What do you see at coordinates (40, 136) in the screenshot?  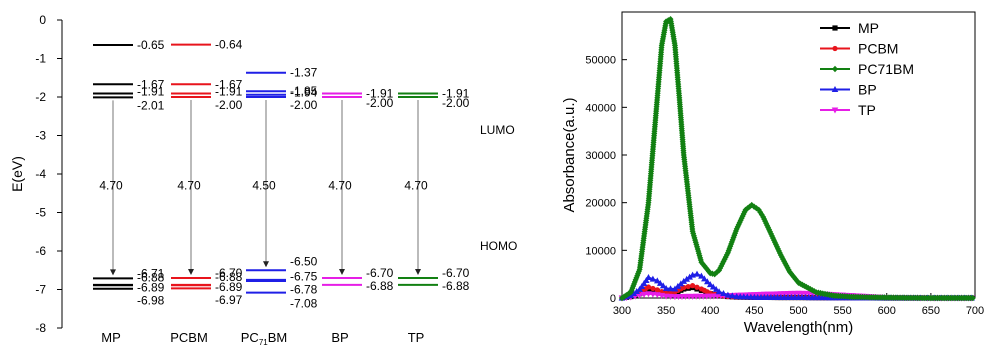 I see `y-tick-label: -3` at bounding box center [40, 136].